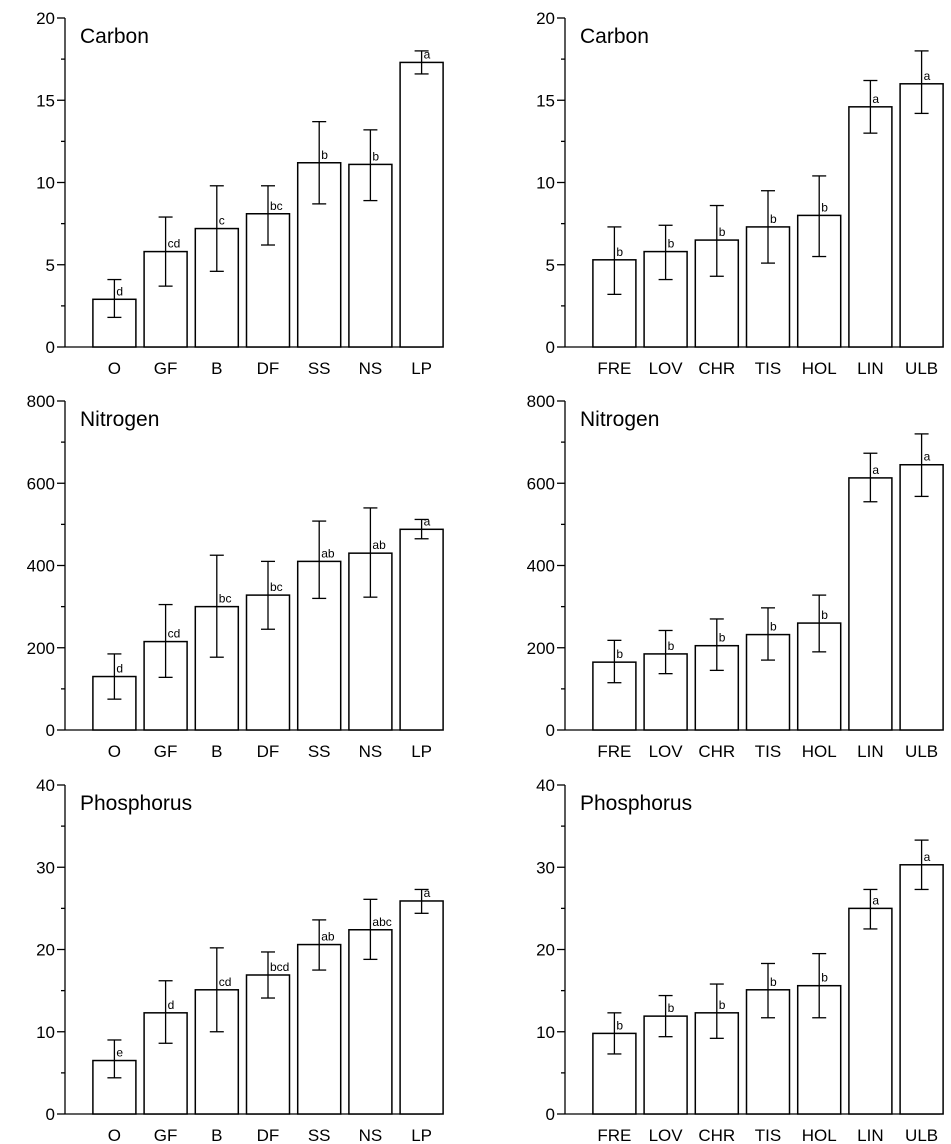 This screenshot has height=1144, width=951. Describe the element at coordinates (541, 483) in the screenshot. I see `y-tick-label: 600` at that location.